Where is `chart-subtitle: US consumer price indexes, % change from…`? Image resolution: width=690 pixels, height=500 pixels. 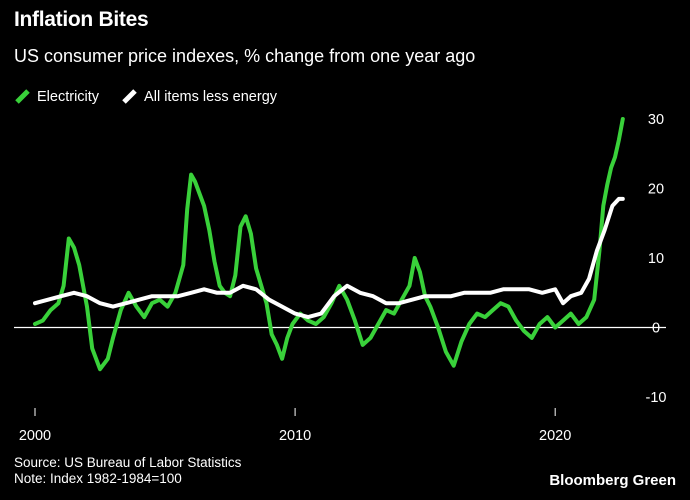
chart-subtitle: US consumer price indexes, % change from… is located at coordinates (245, 56).